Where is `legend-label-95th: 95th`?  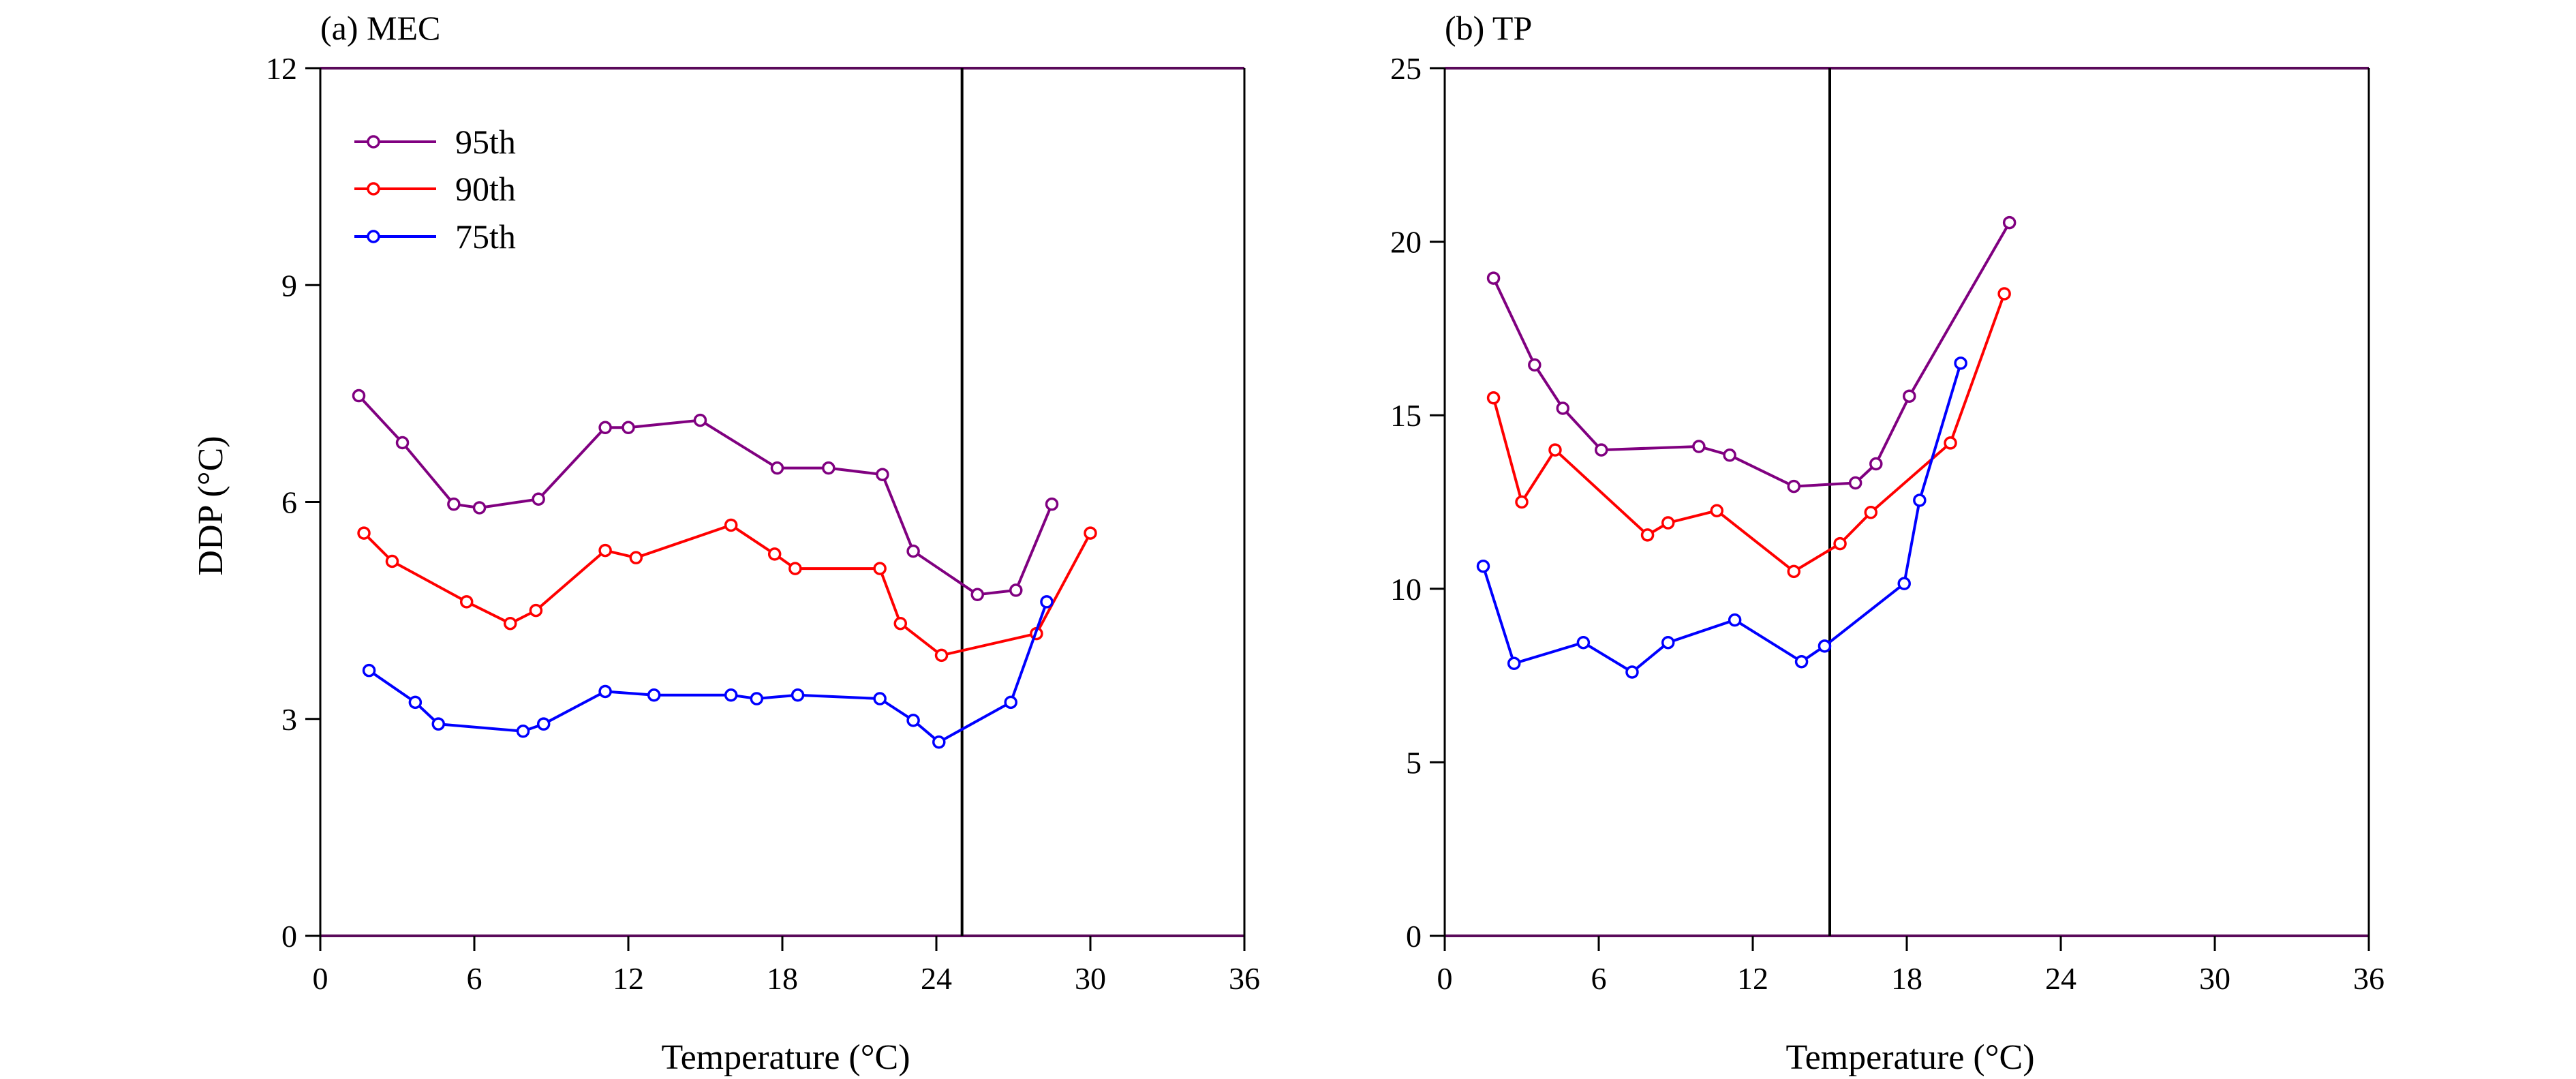
legend-label-95th: 95th is located at coordinates (485, 142).